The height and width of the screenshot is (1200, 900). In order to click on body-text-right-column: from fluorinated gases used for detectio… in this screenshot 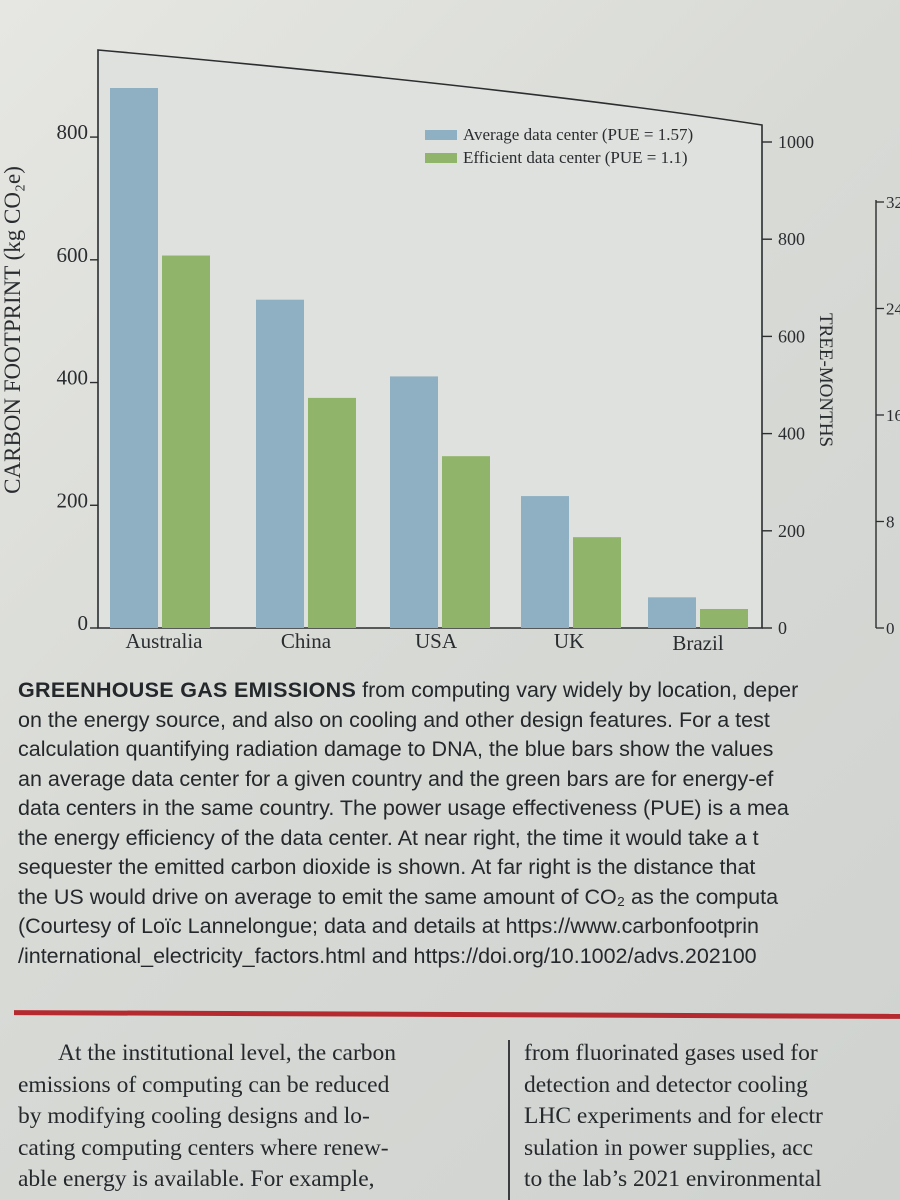, I will do `click(712, 1117)`.